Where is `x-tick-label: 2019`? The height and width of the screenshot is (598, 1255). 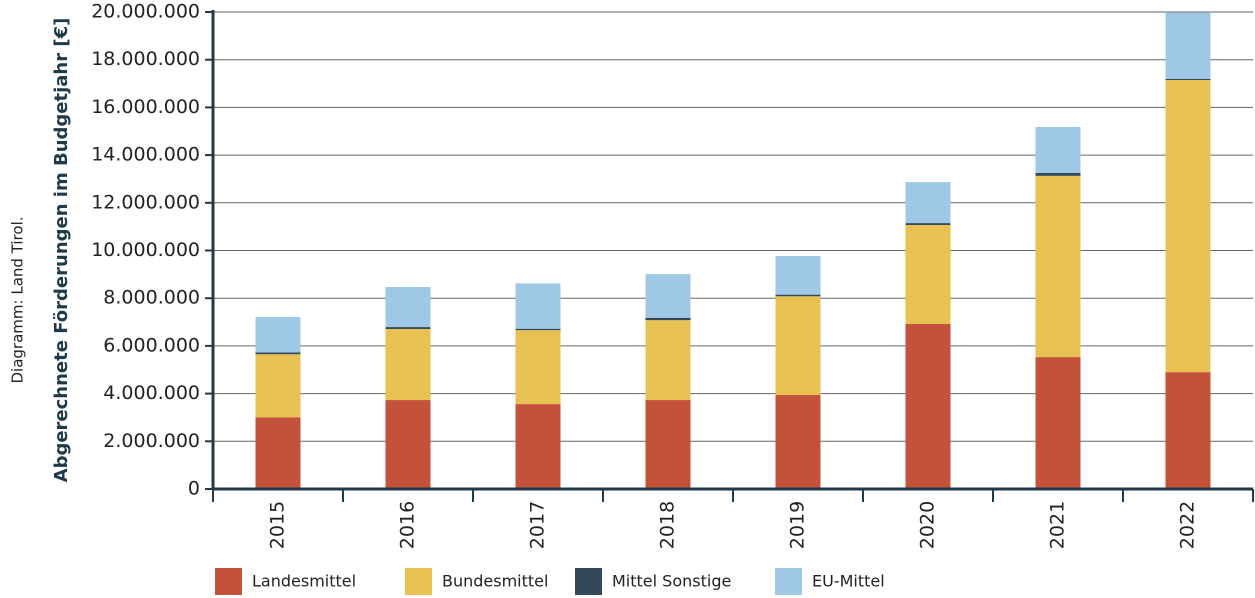 x-tick-label: 2019 is located at coordinates (798, 525).